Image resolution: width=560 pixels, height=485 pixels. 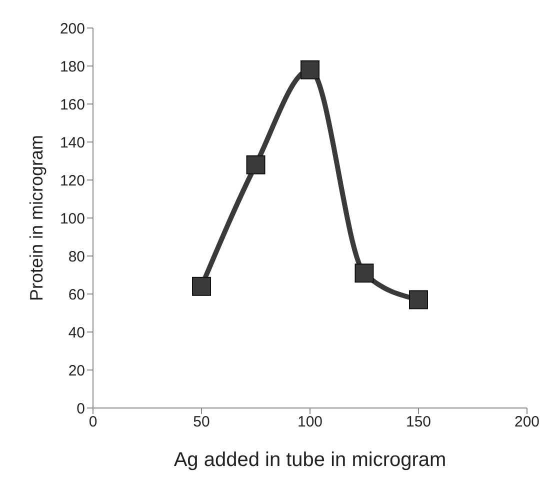 What do you see at coordinates (201, 422) in the screenshot?
I see `x-tick-label: 50` at bounding box center [201, 422].